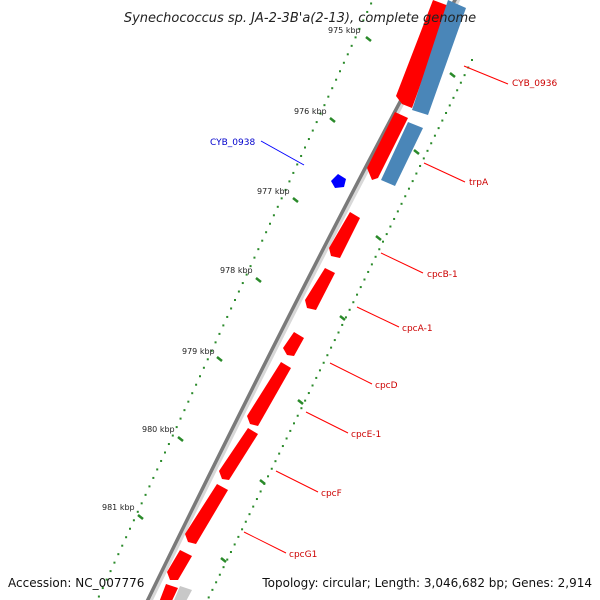  I want to click on gene-label-cpca1: cpcA-1, so click(417, 329).